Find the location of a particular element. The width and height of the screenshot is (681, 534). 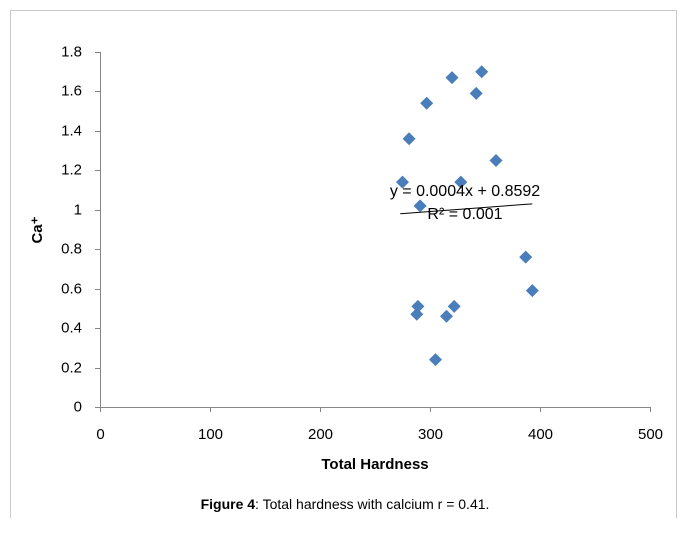

y-tick-label: 1.4 is located at coordinates (71, 130).